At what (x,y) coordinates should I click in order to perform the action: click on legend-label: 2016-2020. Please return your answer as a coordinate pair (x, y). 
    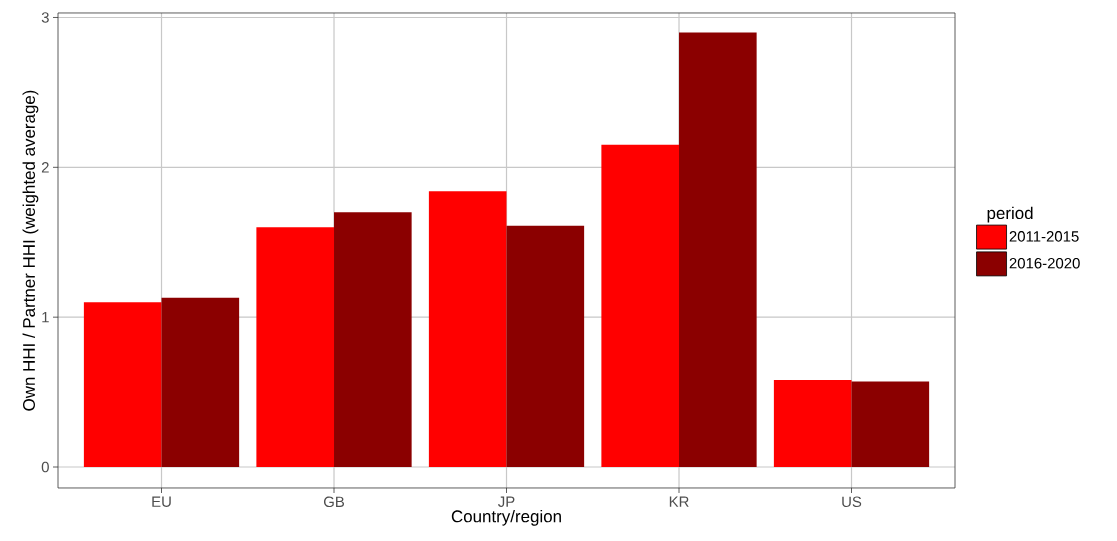
    Looking at the image, I should click on (1044, 263).